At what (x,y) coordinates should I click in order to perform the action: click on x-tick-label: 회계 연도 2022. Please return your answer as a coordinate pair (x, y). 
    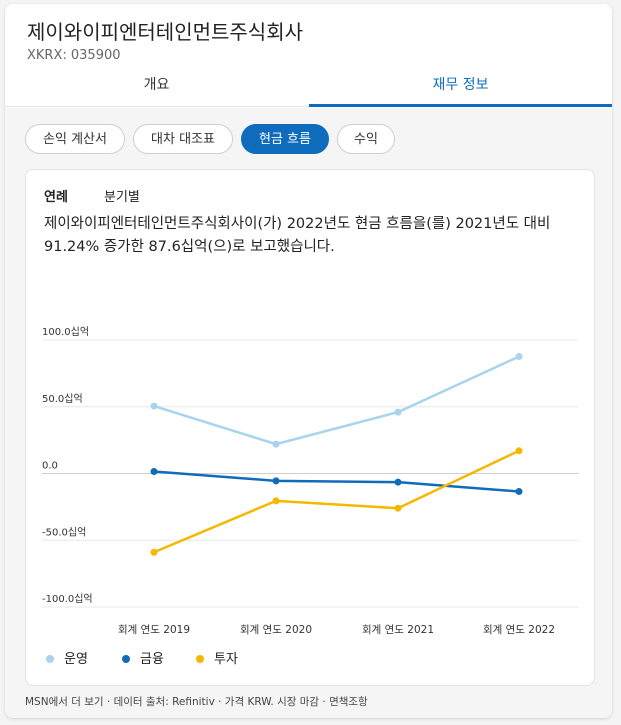
    Looking at the image, I should click on (519, 630).